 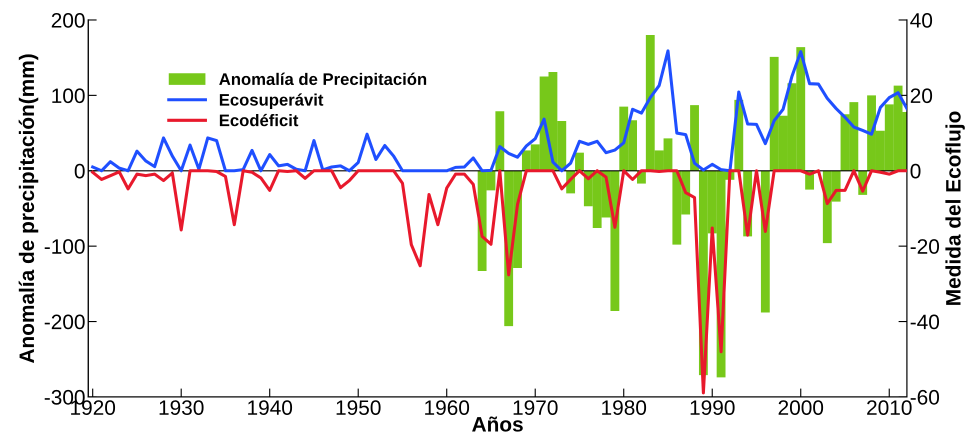 I want to click on legend-label: Ecosuperávit, so click(x=272, y=101).